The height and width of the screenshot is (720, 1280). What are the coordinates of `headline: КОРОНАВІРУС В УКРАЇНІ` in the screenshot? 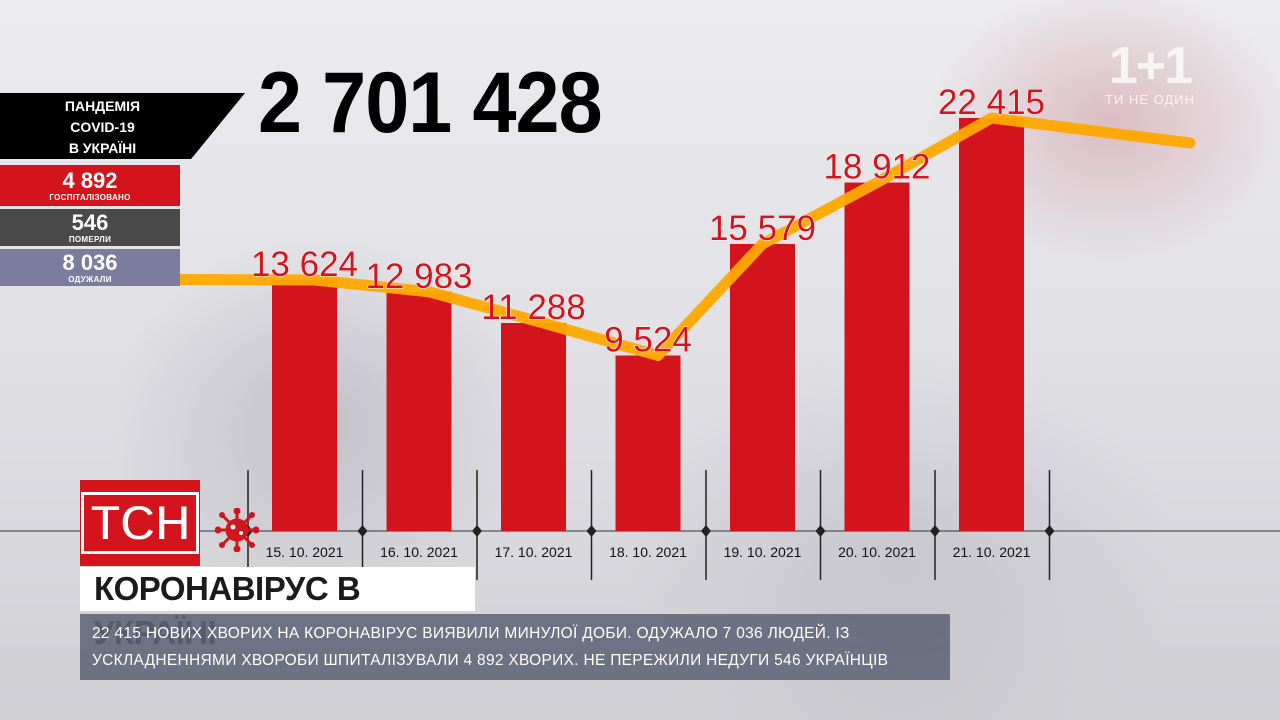 It's located at (277, 609).